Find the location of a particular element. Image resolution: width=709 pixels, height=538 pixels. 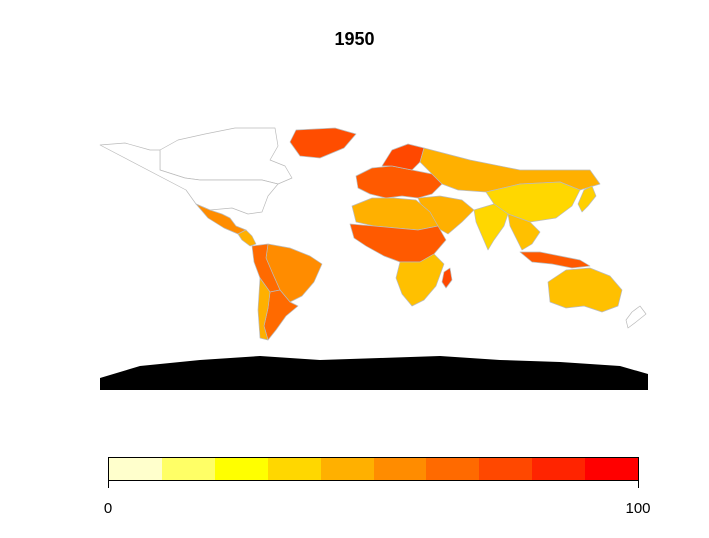

region-mexico is located at coordinates (221, 219).